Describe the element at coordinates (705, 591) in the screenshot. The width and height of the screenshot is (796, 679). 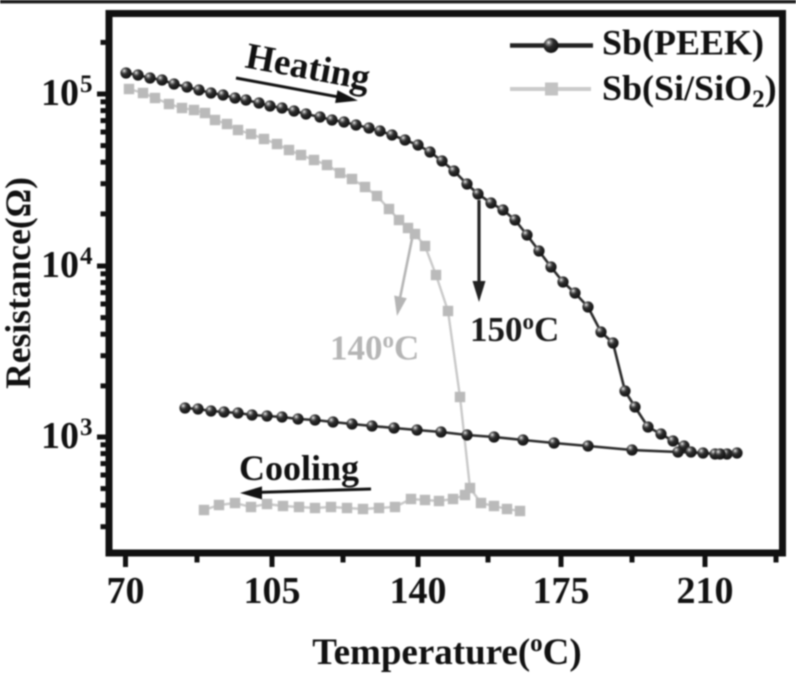
I see `svg-text: 210` at that location.